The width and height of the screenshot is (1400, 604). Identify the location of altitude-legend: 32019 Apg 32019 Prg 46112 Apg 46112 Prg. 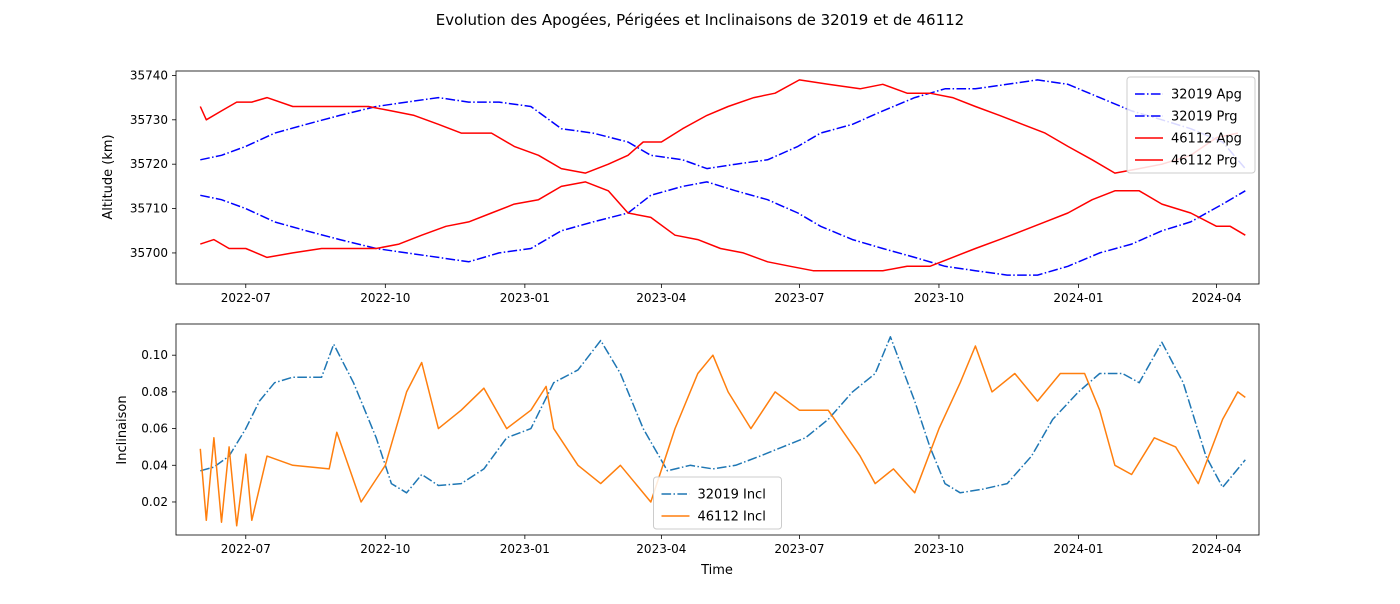
(1191, 125).